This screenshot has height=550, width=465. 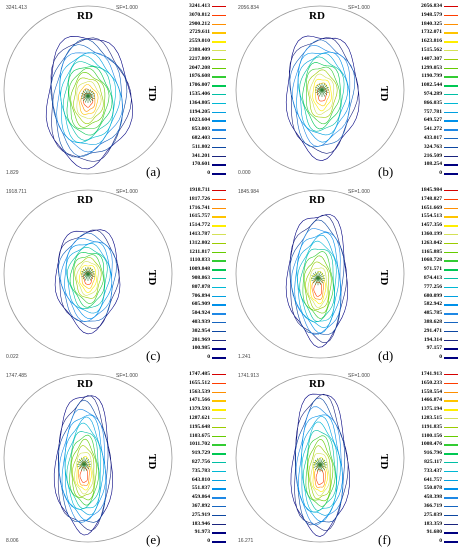 I want to click on legend-value: 1876.608, so click(x=199, y=76).